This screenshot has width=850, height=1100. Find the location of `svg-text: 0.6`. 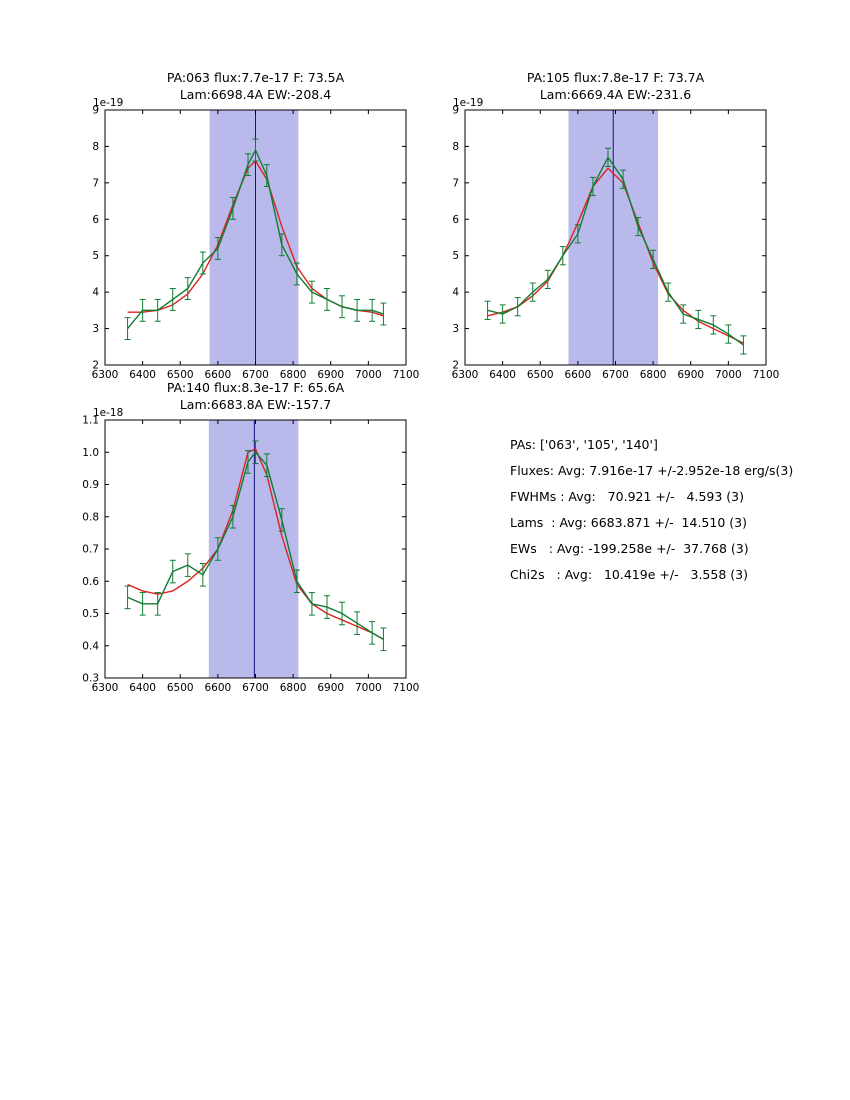

svg-text: 0.6 is located at coordinates (90, 582).